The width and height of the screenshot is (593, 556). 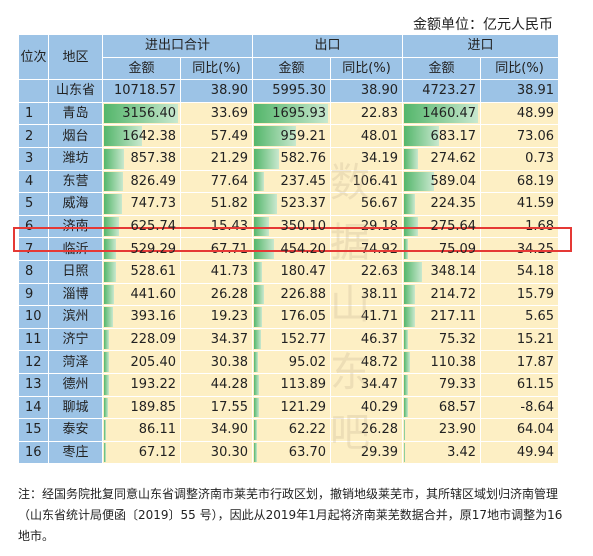 I want to click on import-amount-cell: 224.35, so click(x=442, y=204).